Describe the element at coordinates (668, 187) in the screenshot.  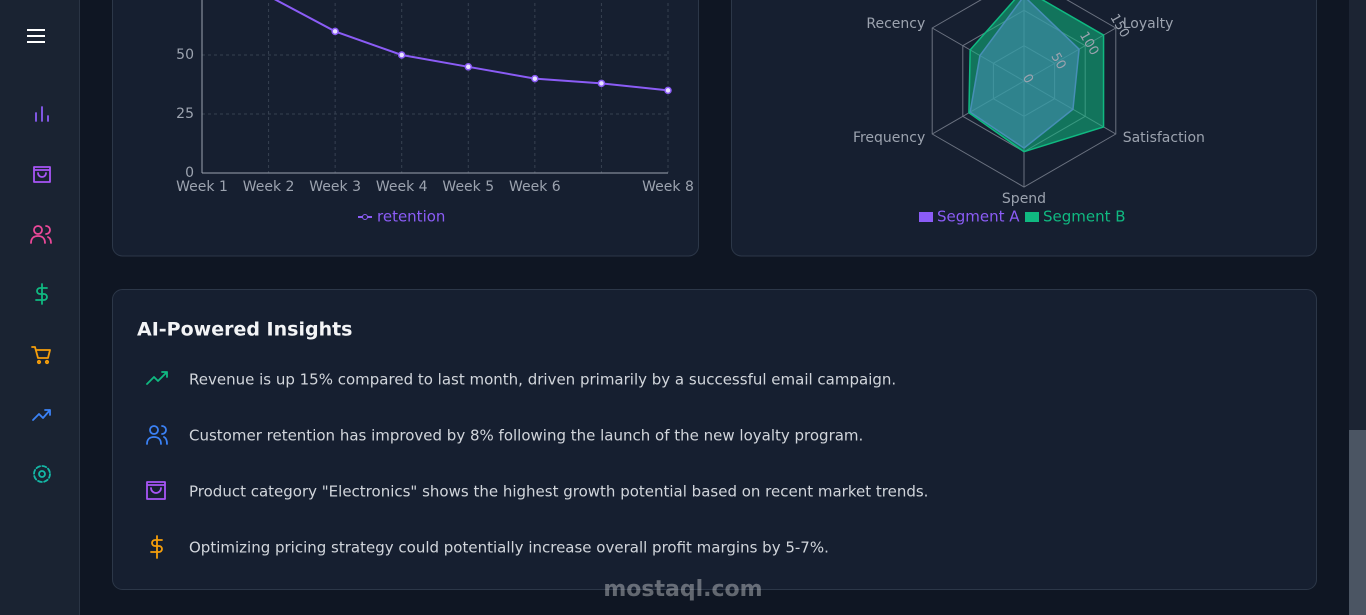
I see `x-tick-label: Week 8` at that location.